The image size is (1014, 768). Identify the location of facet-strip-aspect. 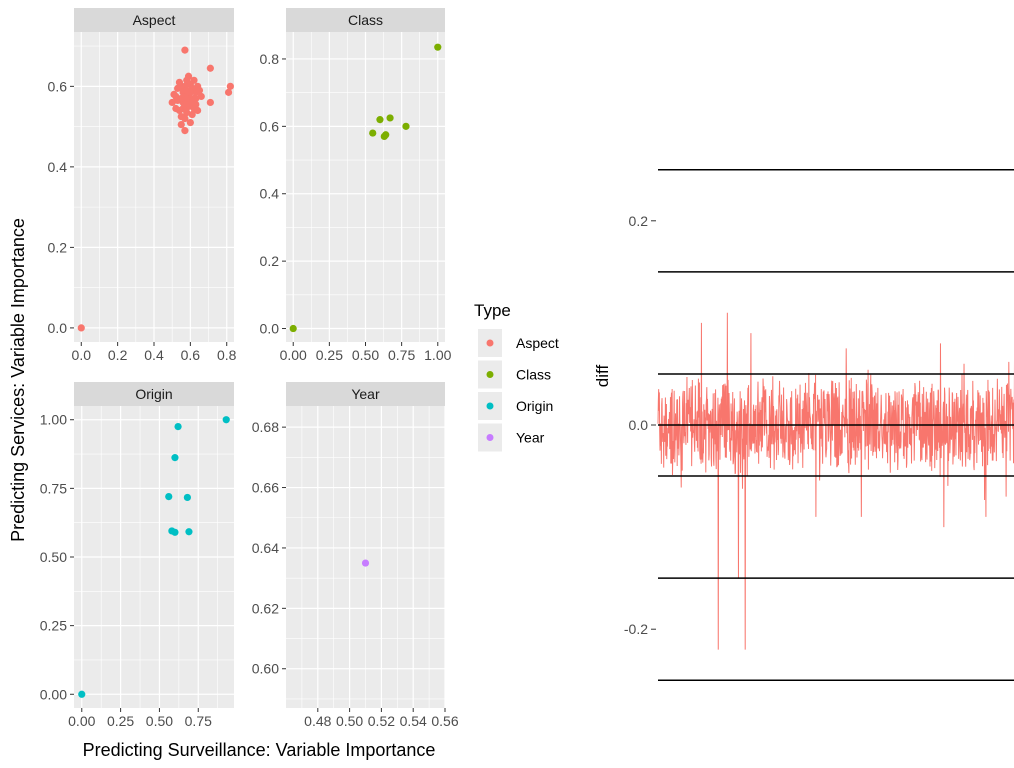
(154, 20).